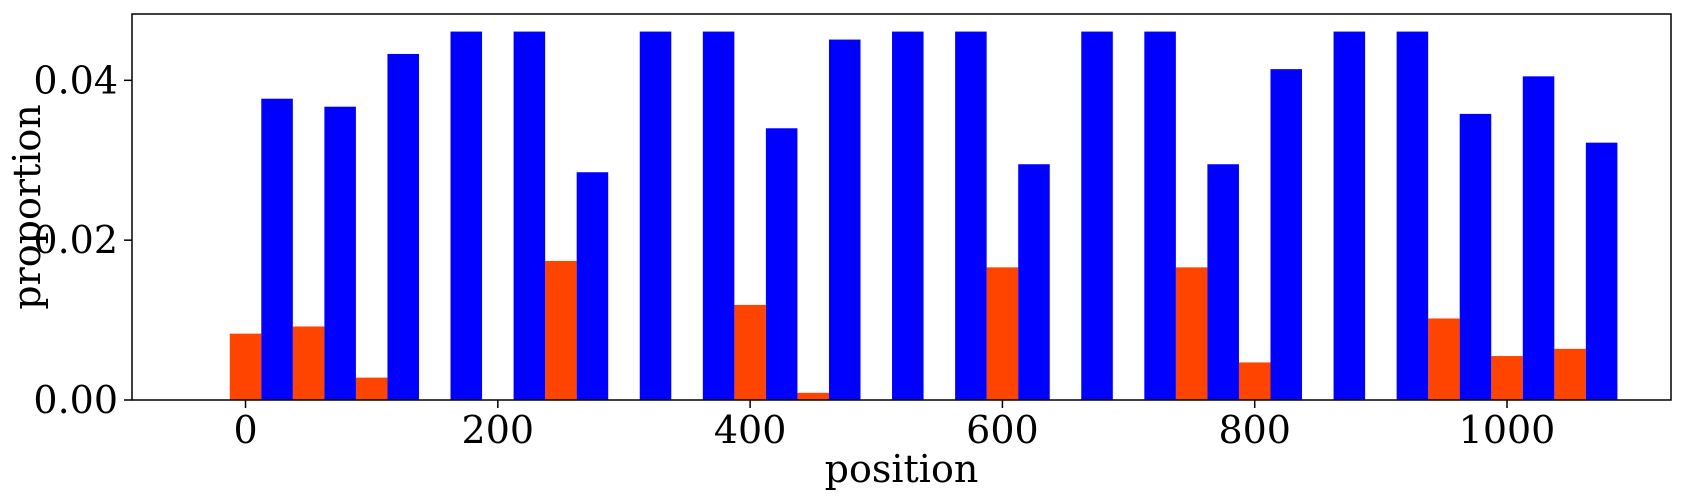  What do you see at coordinates (1254, 430) in the screenshot?
I see `x-tick-label: 800` at bounding box center [1254, 430].